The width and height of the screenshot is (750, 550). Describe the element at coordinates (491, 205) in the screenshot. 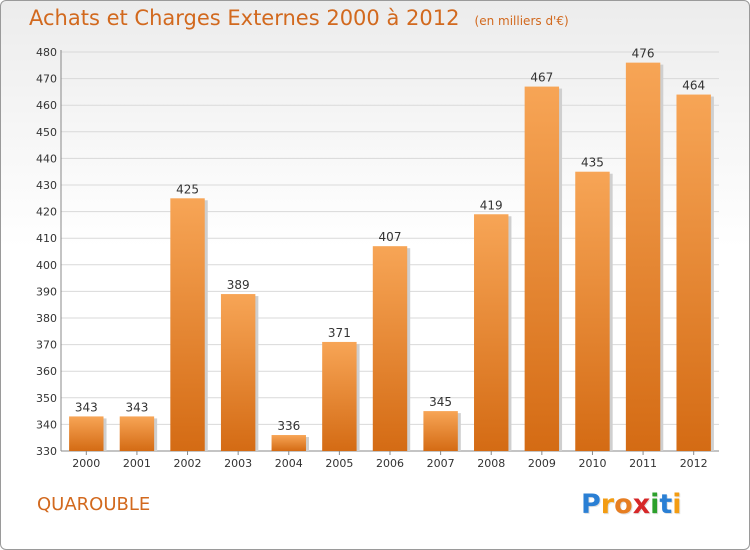

I see `data-label: 419` at that location.